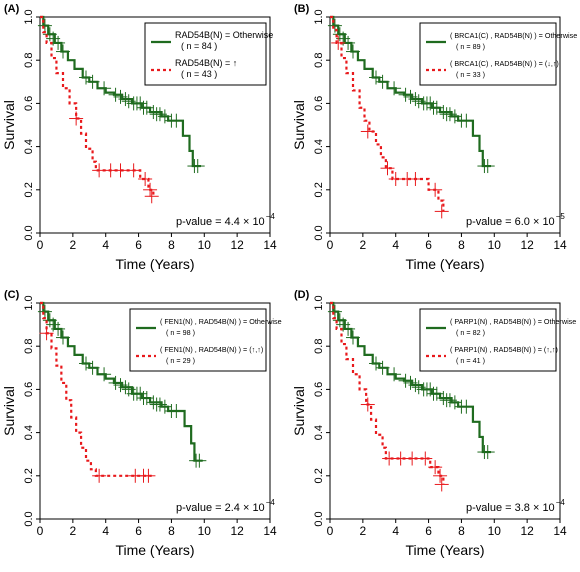  Describe the element at coordinates (180, 360) in the screenshot. I see `legend-n: ( n = 29 )` at that location.